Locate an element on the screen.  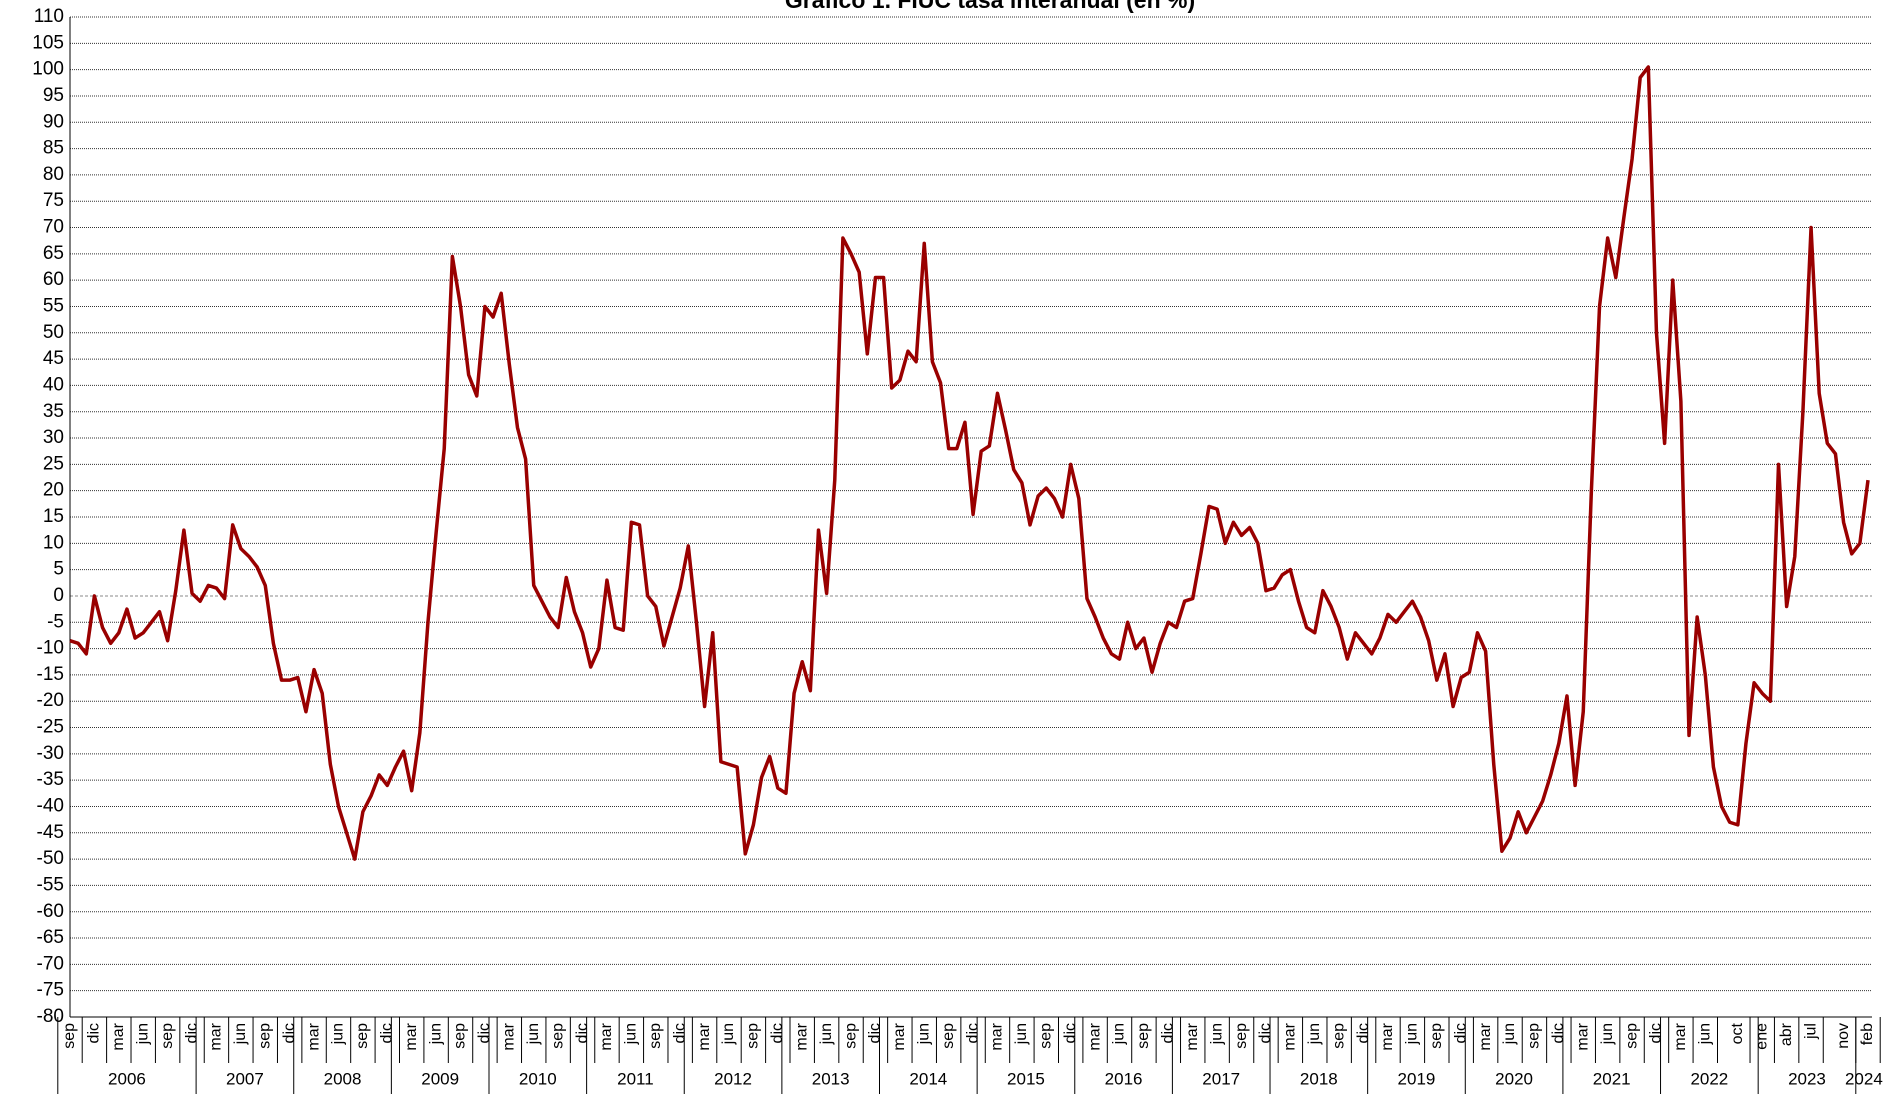
x-tick-label: jul is located at coordinates (1810, 1031).